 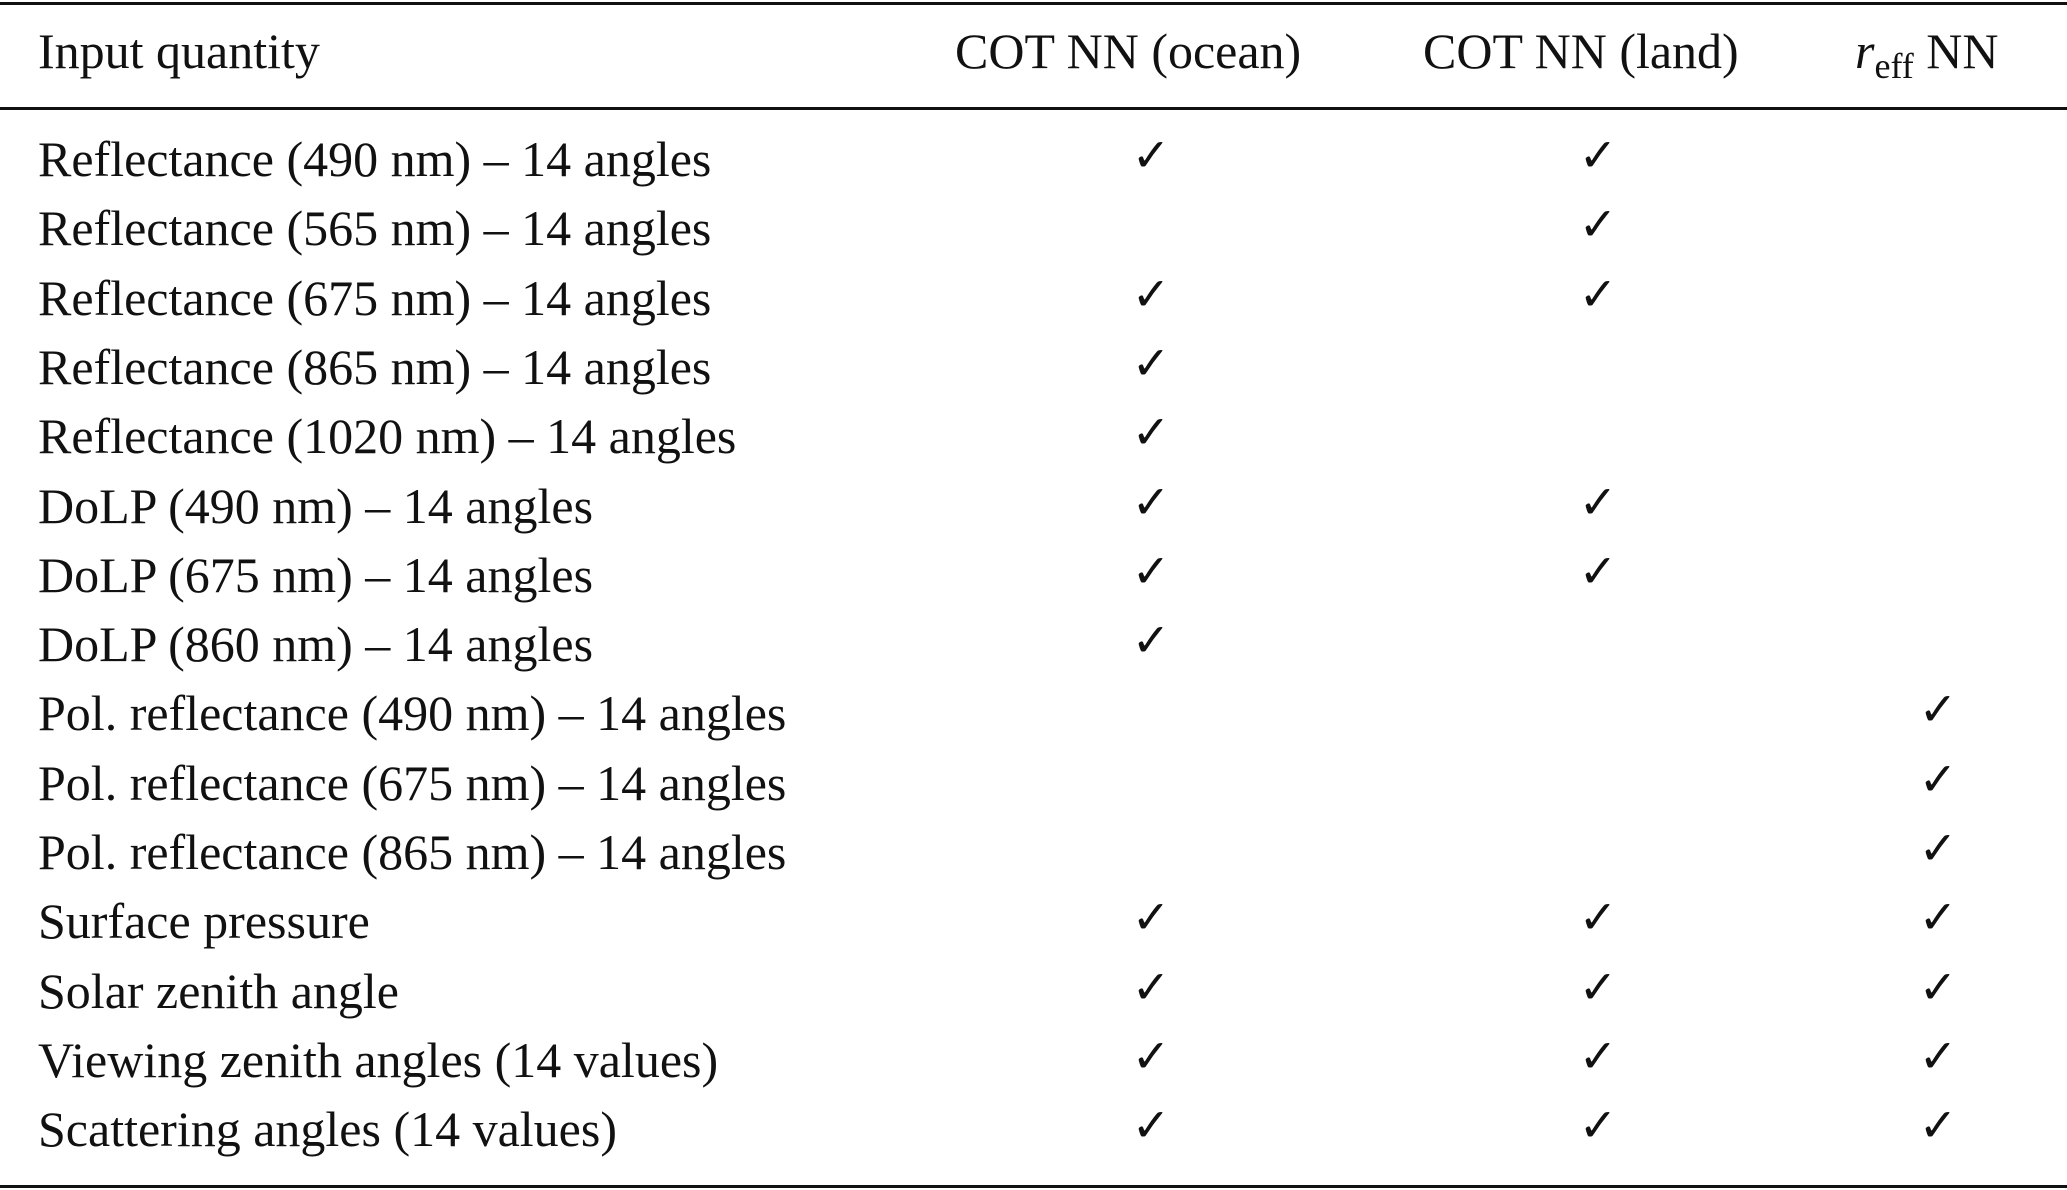 What do you see at coordinates (1033, 719) in the screenshot?
I see `table-row: Pol. reflectance (490 nm) – 14 angles ✓` at bounding box center [1033, 719].